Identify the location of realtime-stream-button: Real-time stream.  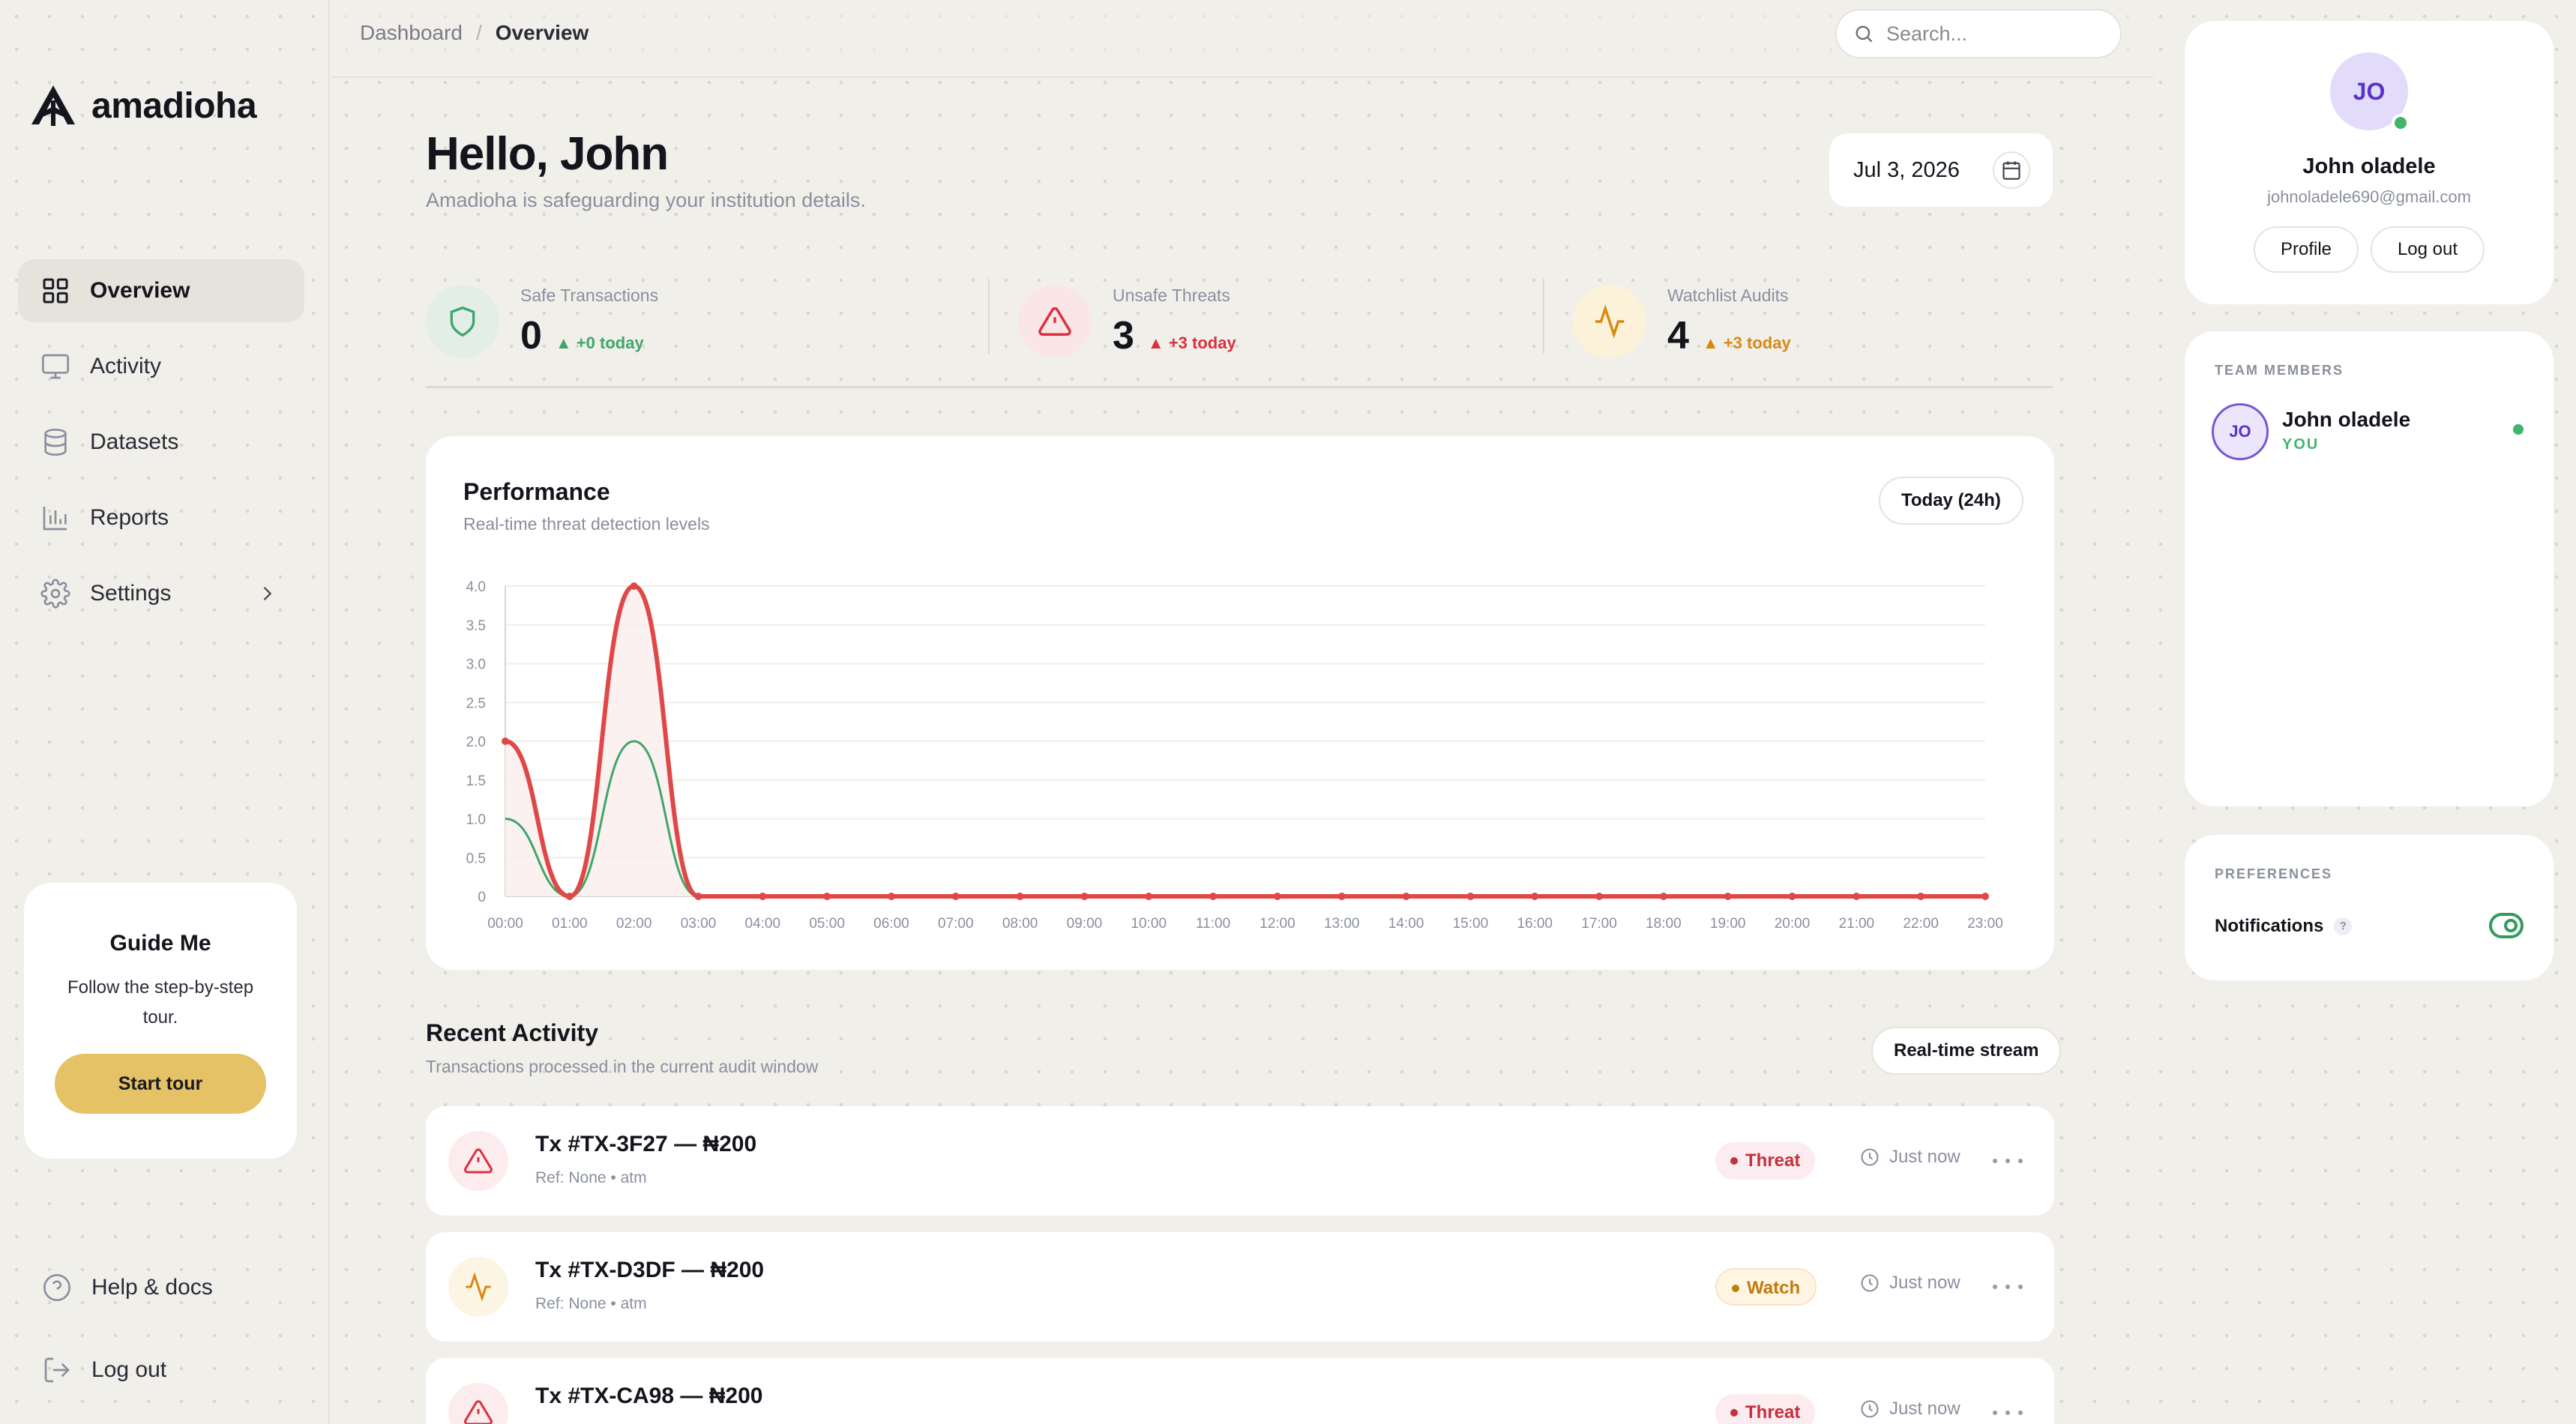
(1967, 1051).